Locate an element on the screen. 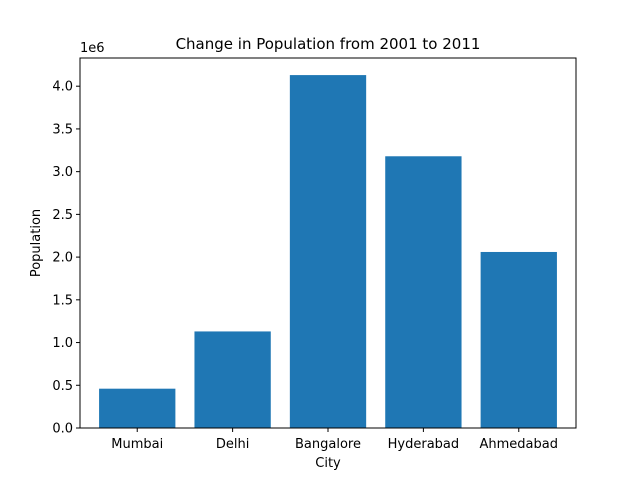  bar-hyderabad is located at coordinates (423, 292).